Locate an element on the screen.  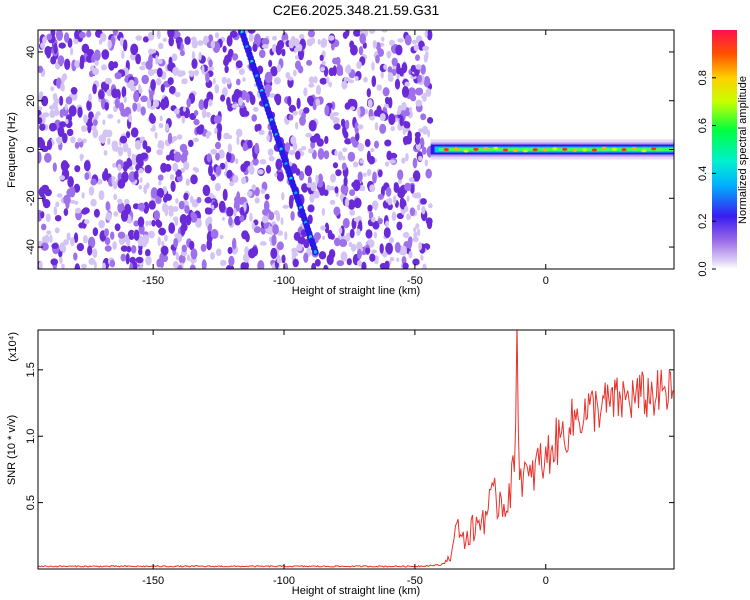
colorbar-tick-label: 0.6 is located at coordinates (703, 125).